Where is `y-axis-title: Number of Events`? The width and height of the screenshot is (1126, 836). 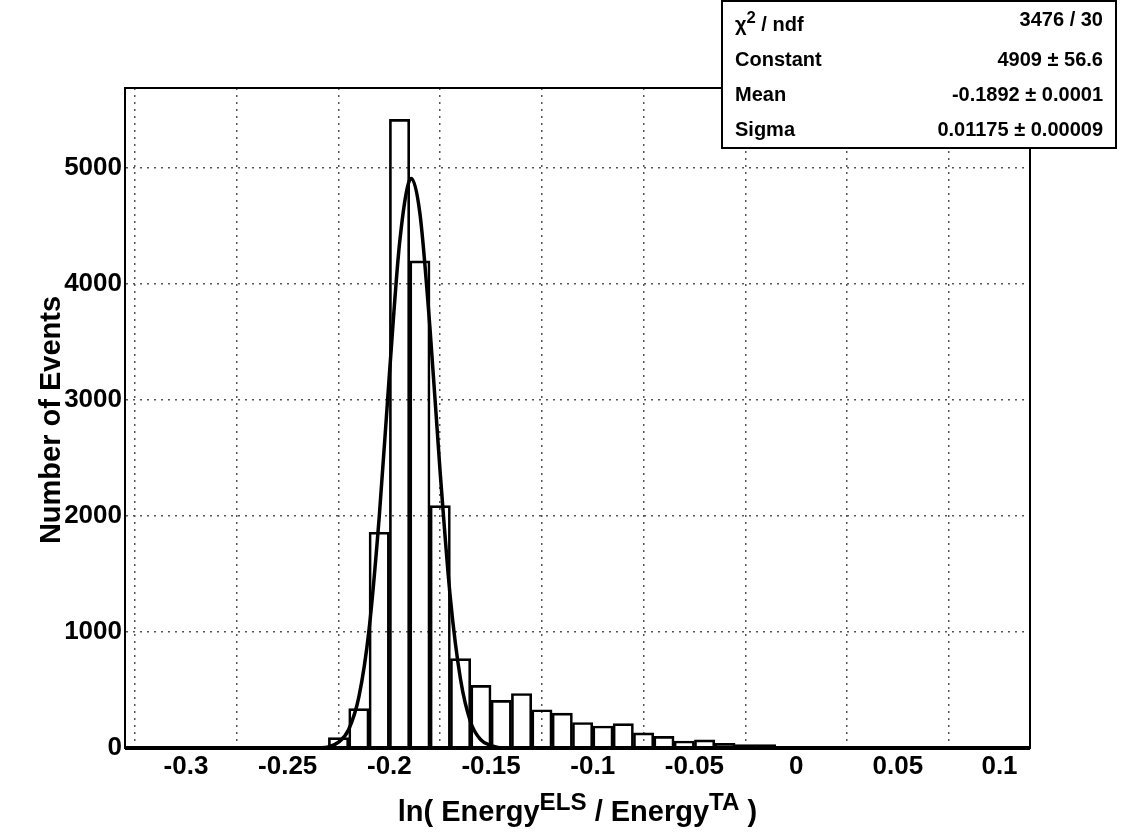
y-axis-title: Number of Events is located at coordinates (49, 420).